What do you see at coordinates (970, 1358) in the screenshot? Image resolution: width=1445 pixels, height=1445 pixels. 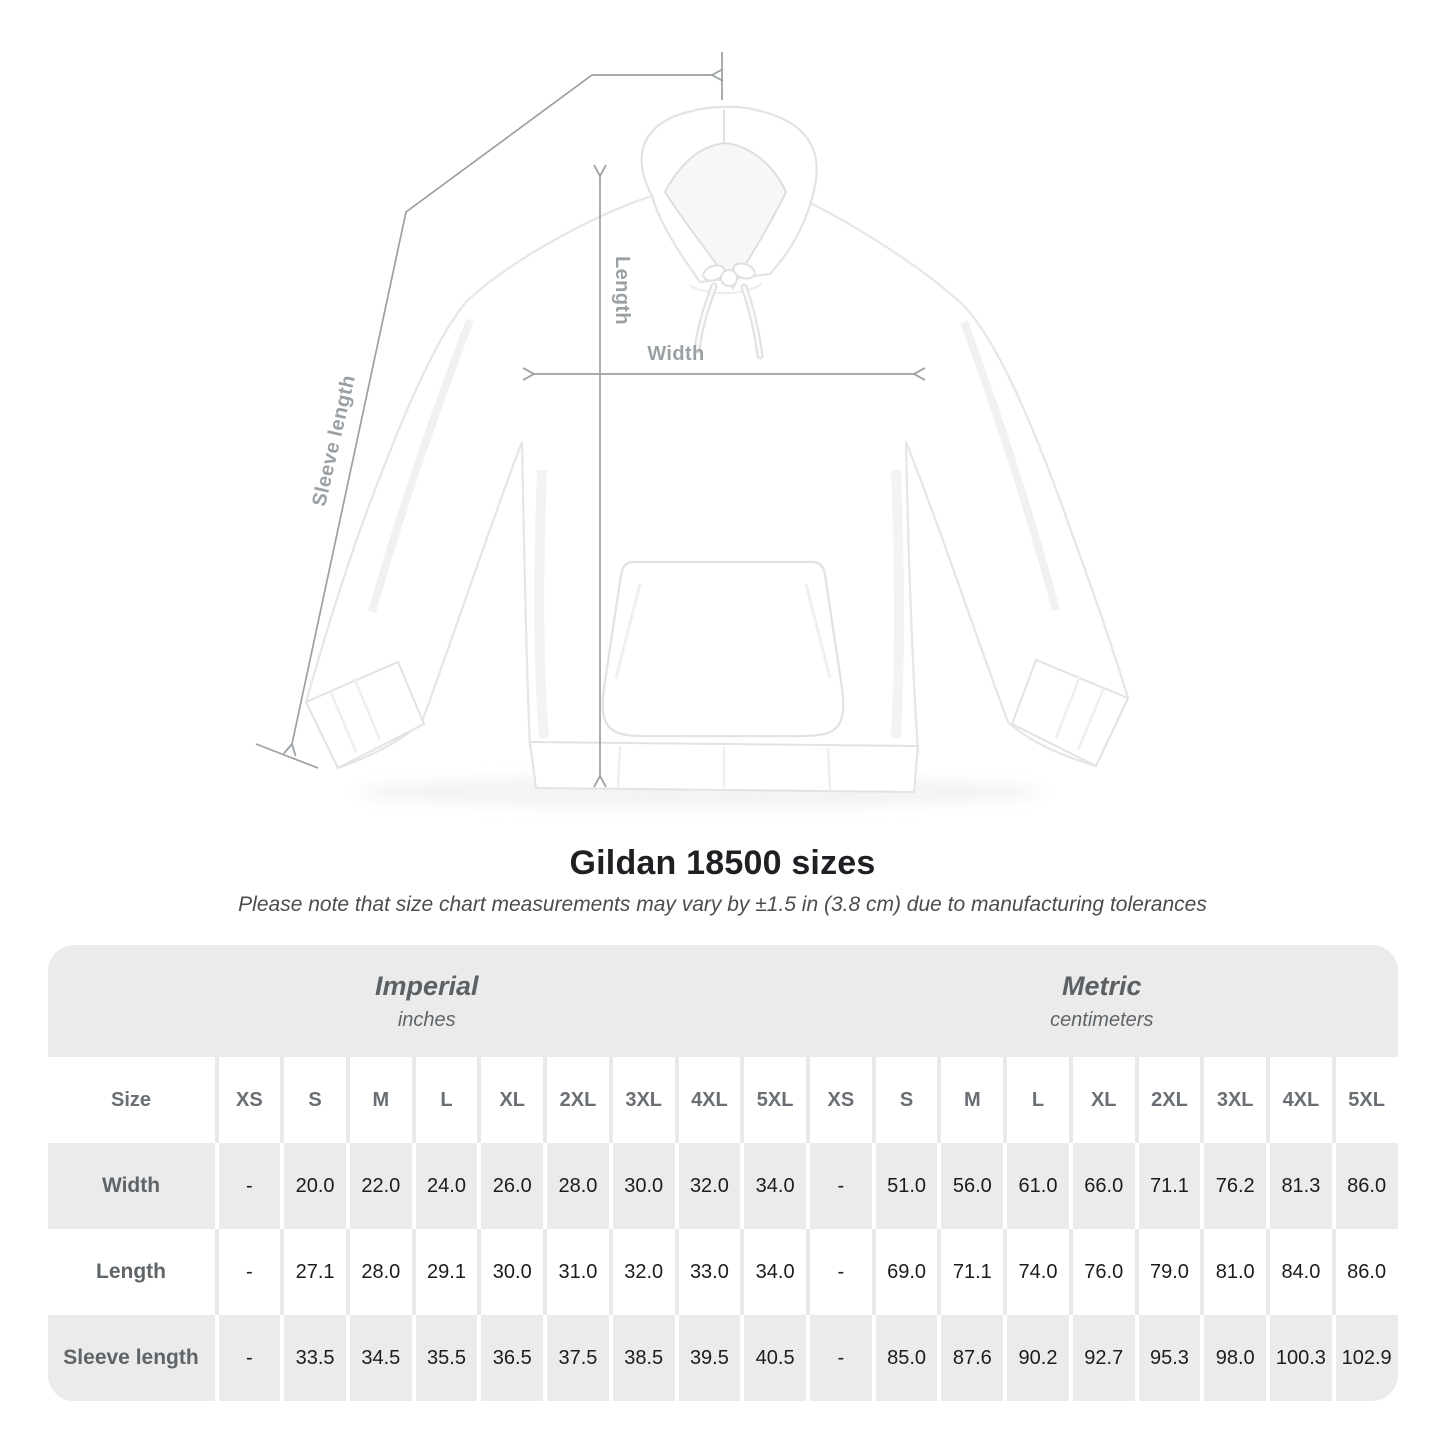 I see `value-cell: 87.6` at bounding box center [970, 1358].